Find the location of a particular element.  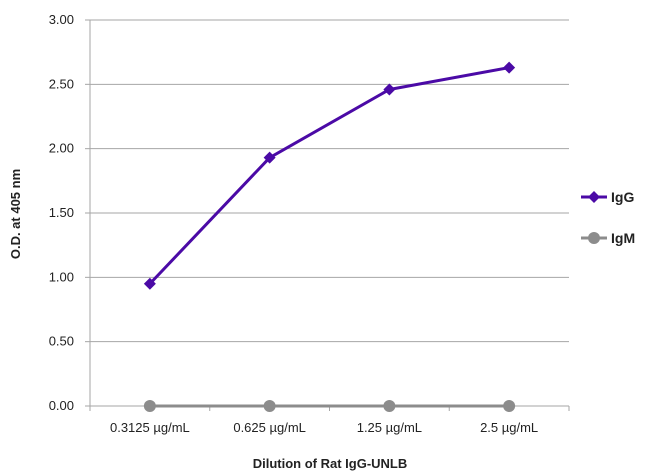

y-tick-label: 0.00 is located at coordinates (61, 405).